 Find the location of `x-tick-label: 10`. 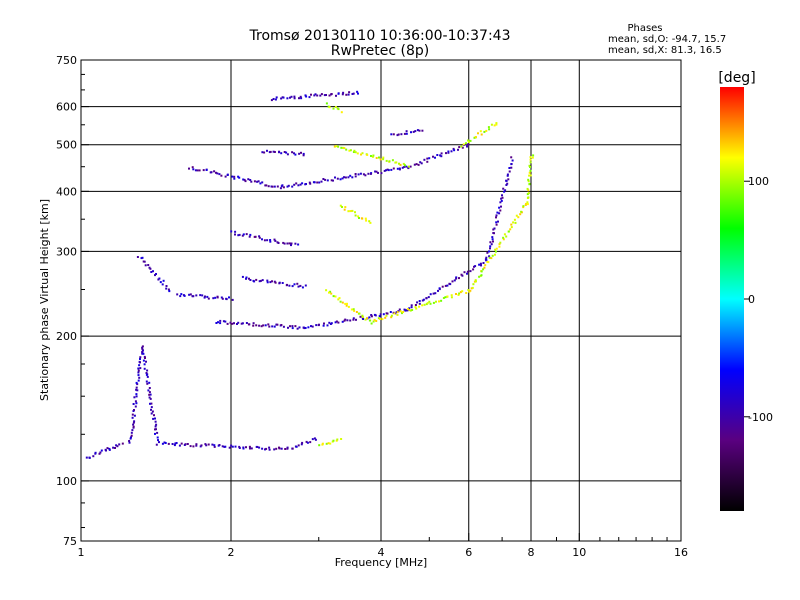

x-tick-label: 10 is located at coordinates (579, 552).